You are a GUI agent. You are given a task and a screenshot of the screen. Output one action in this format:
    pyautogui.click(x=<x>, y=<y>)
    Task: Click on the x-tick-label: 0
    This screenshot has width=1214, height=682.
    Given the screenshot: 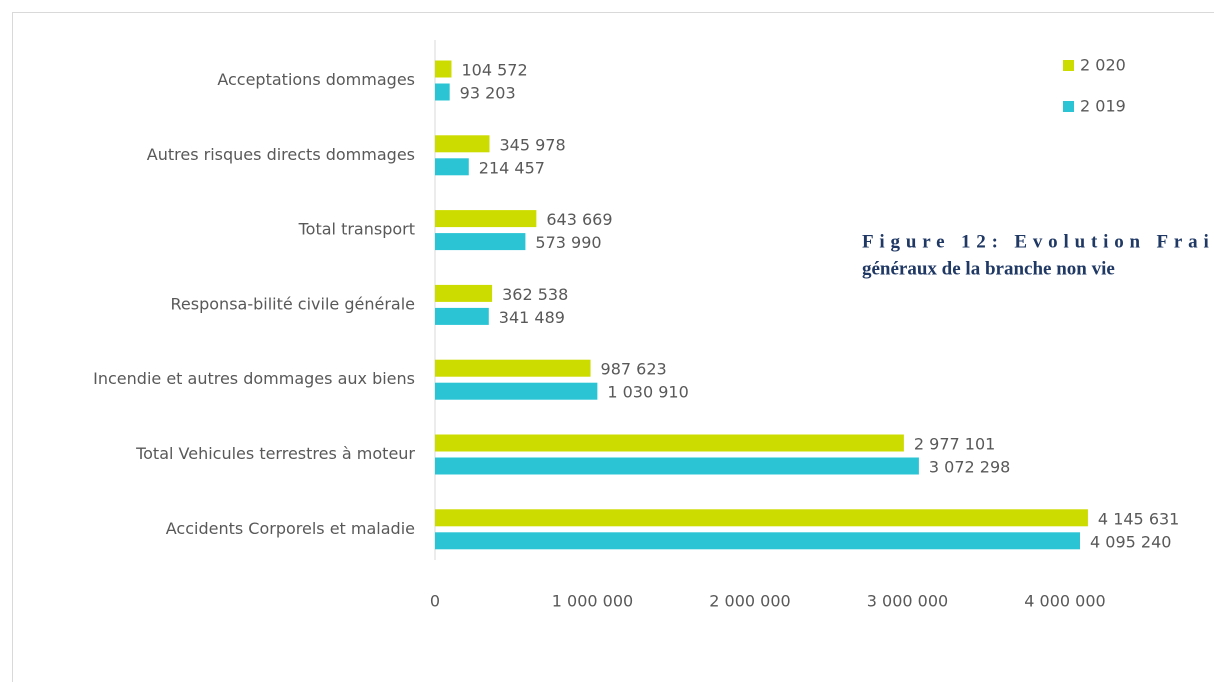 What is the action you would take?
    pyautogui.click(x=435, y=601)
    